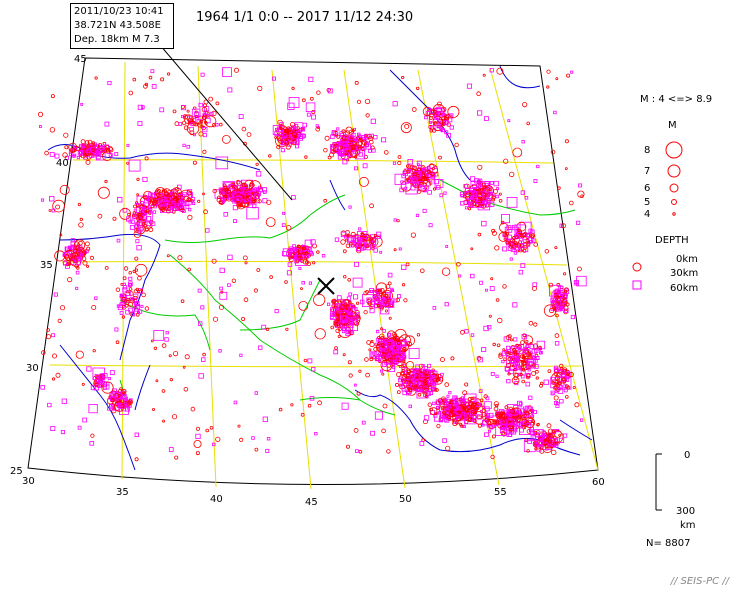  Describe the element at coordinates (647, 171) in the screenshot. I see `magnitude-label: 7` at that location.